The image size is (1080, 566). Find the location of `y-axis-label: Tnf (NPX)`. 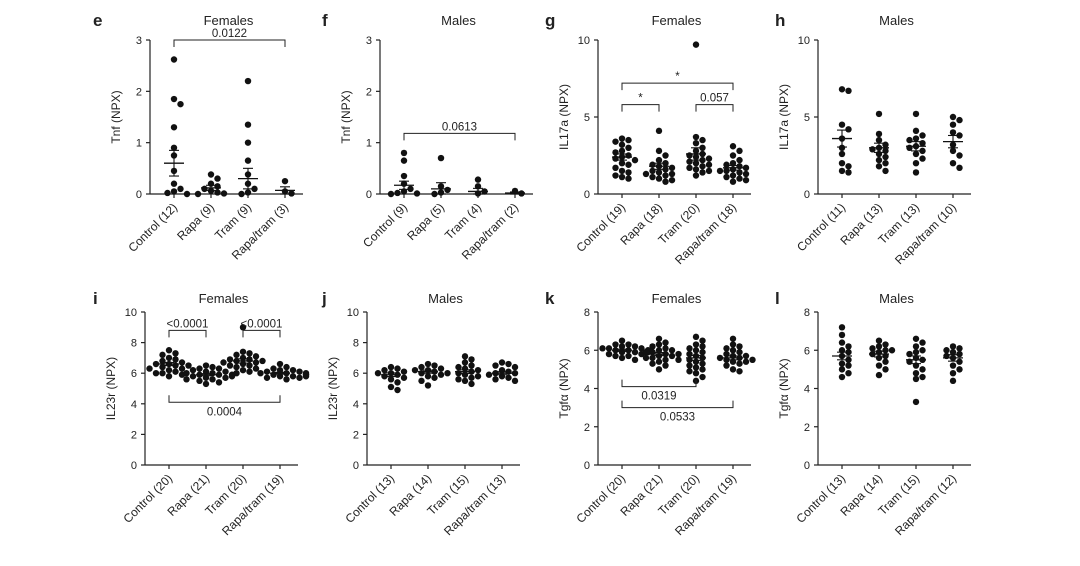

y-axis-label: Tnf (NPX) is located at coordinates (346, 116).